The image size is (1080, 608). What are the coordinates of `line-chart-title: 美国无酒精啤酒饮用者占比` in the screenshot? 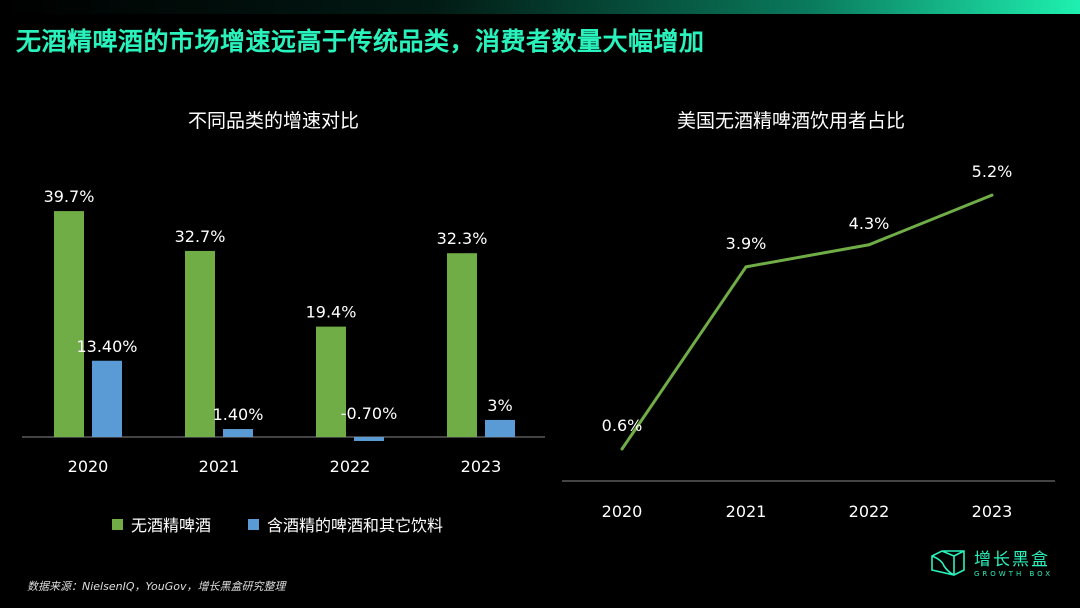 It's located at (791, 121).